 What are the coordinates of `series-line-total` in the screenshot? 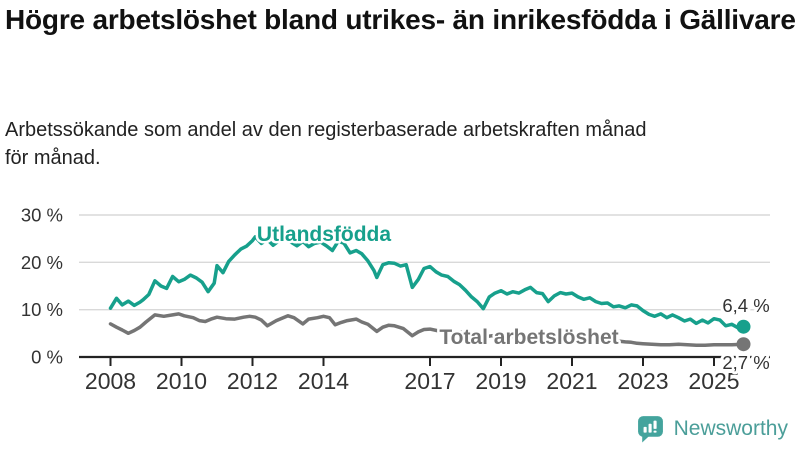 It's located at (427, 329).